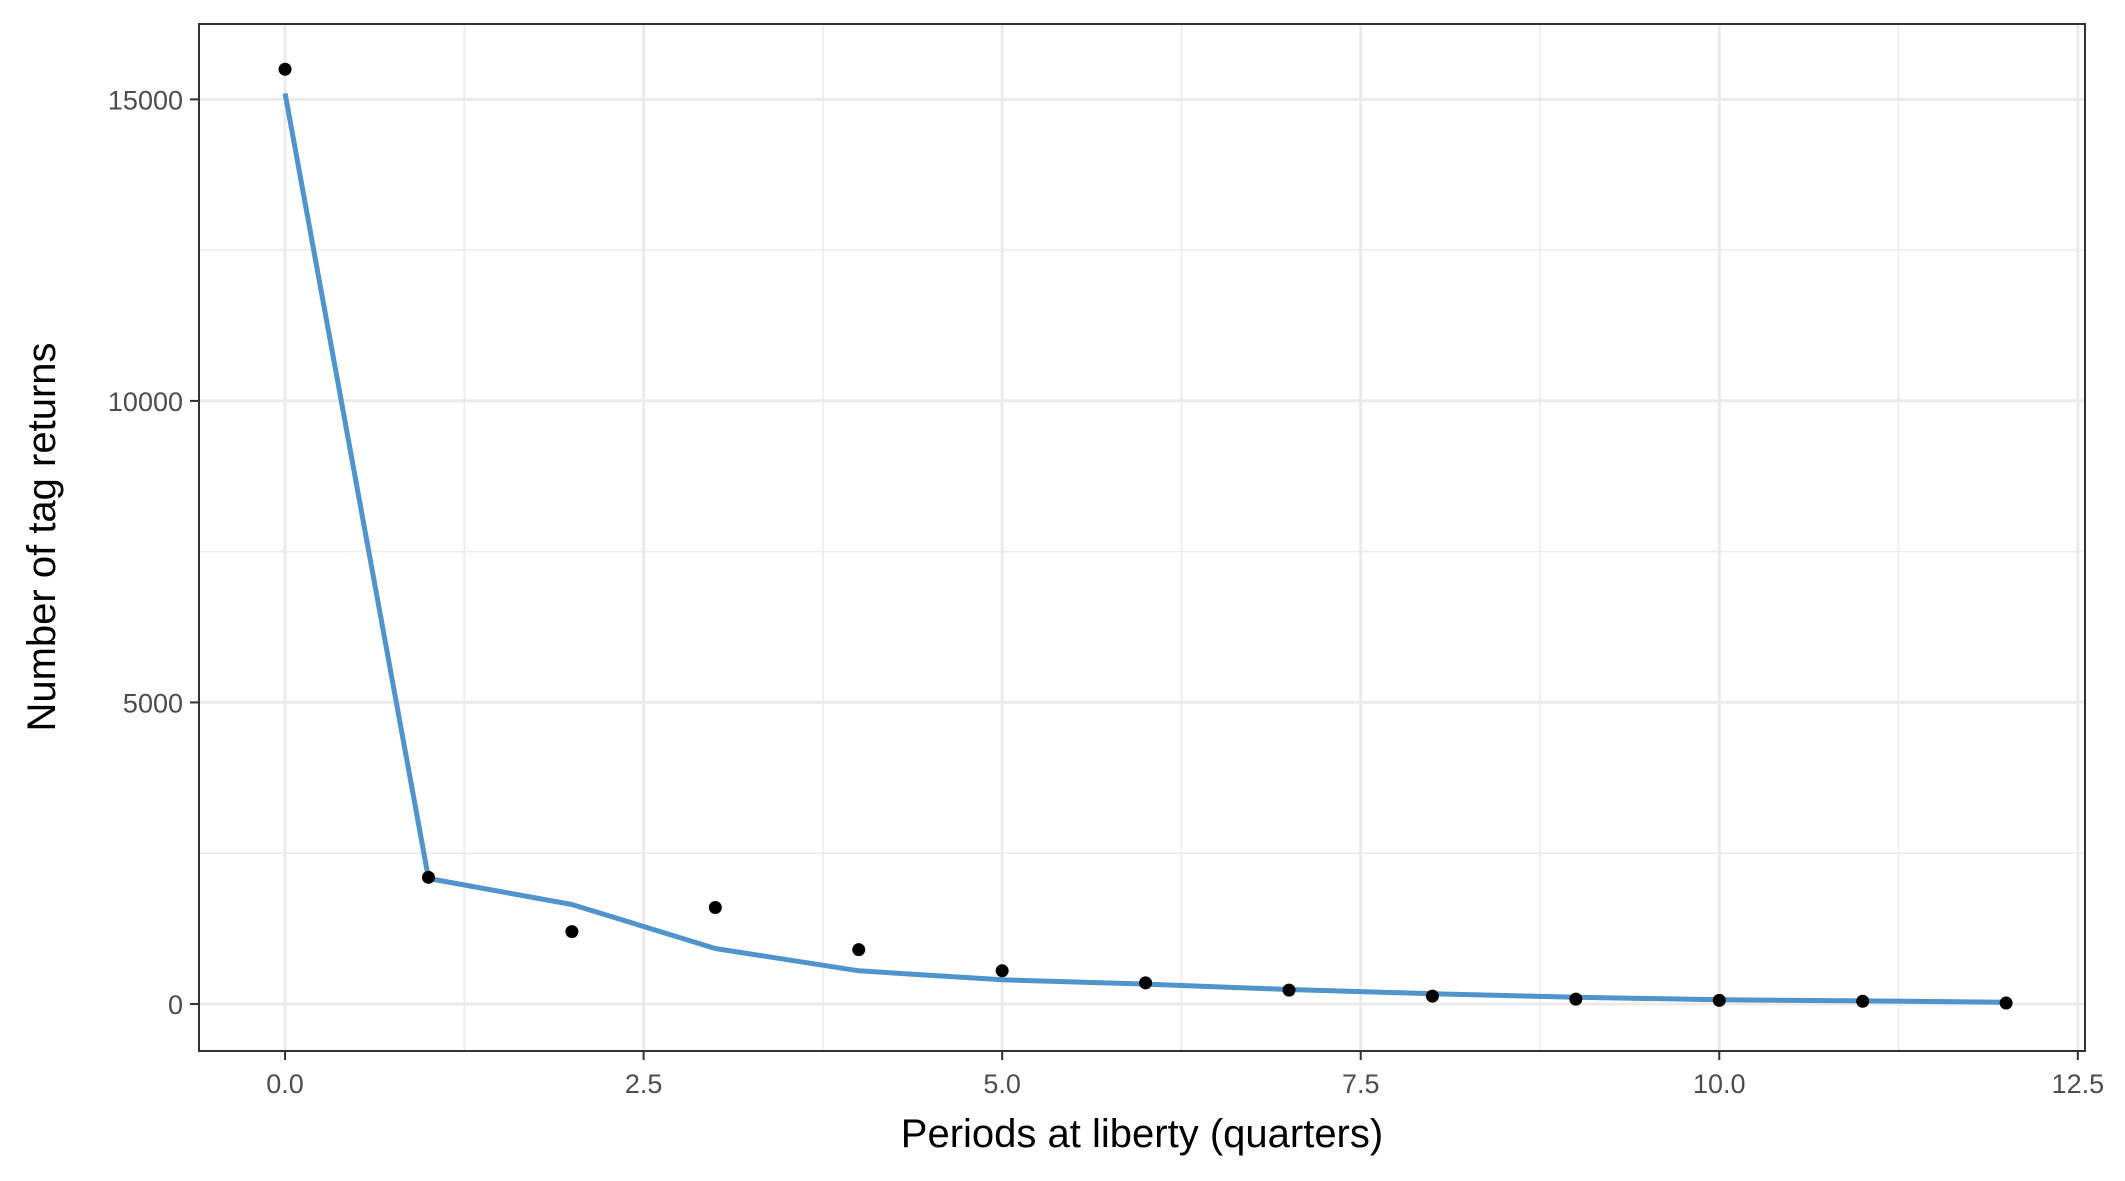  What do you see at coordinates (153, 703) in the screenshot?
I see `y-tick-label: 5000` at bounding box center [153, 703].